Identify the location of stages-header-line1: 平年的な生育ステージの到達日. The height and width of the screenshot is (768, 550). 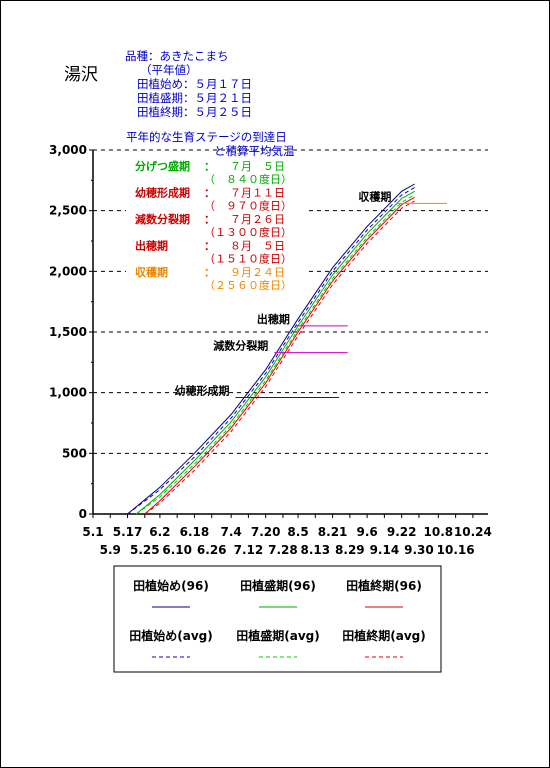
(206, 137).